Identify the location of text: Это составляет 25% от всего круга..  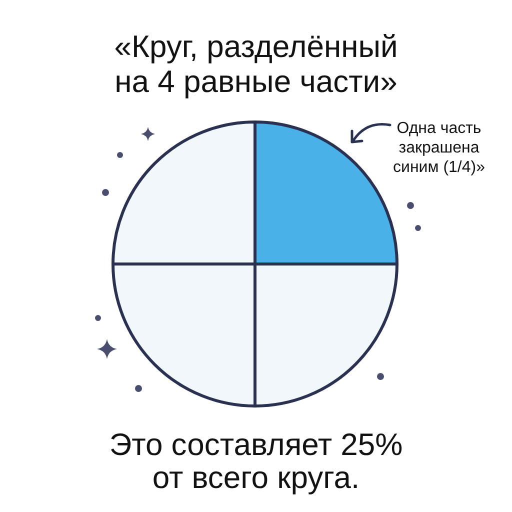
(256, 461).